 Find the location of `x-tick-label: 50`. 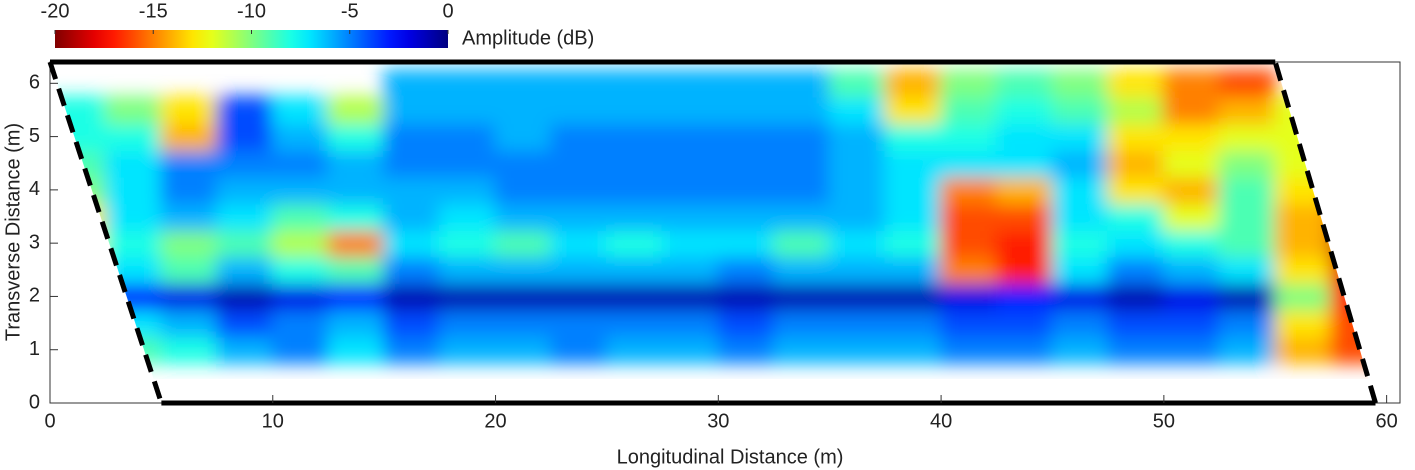

x-tick-label: 50 is located at coordinates (1164, 421).